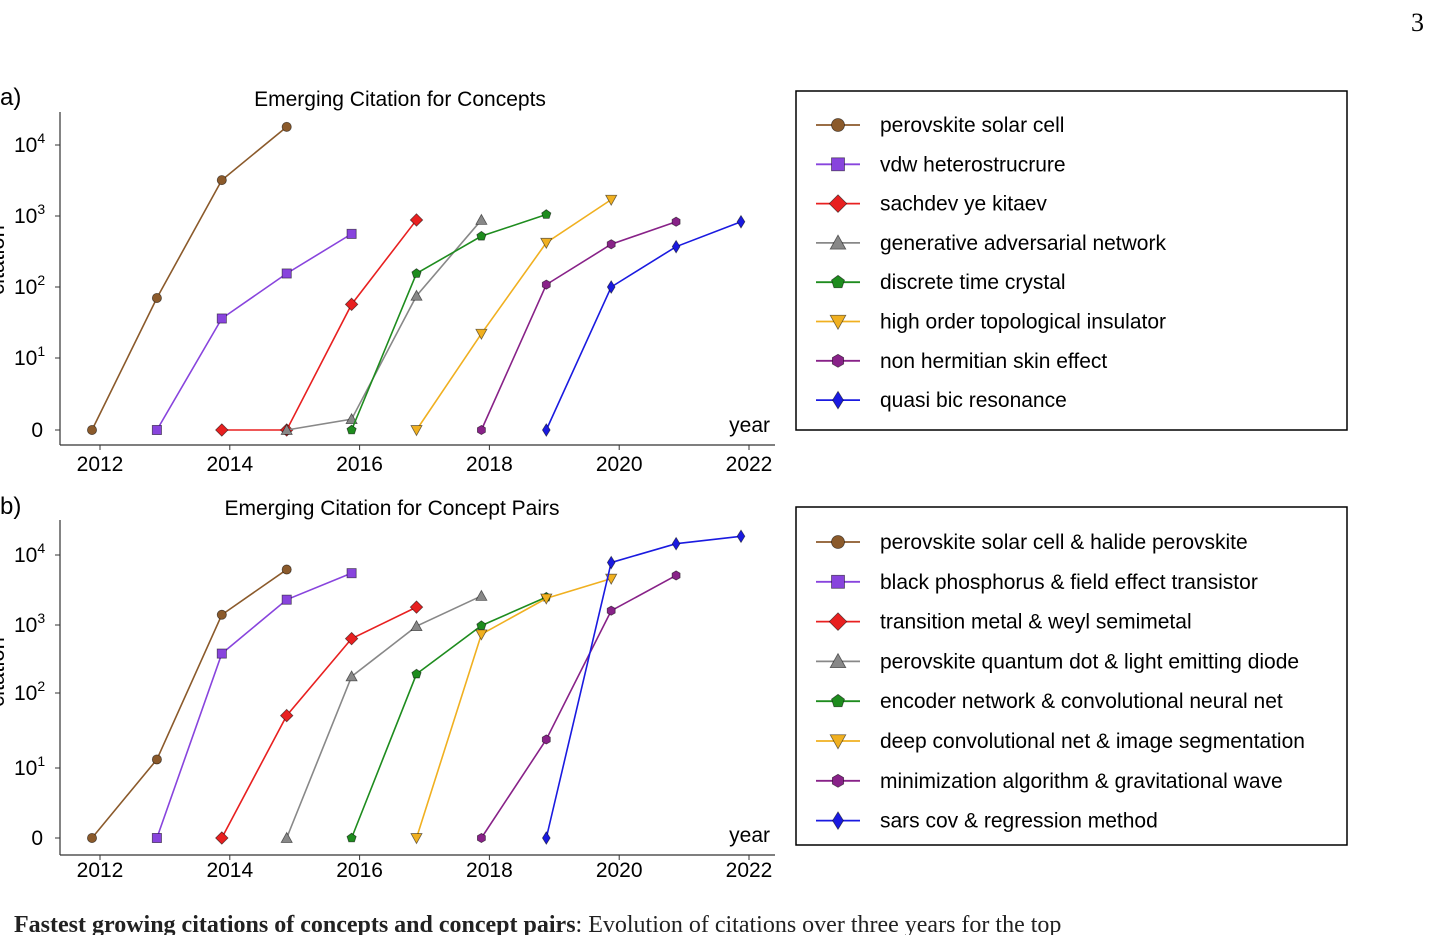 The height and width of the screenshot is (935, 1438). I want to click on panel-label: b), so click(10, 506).